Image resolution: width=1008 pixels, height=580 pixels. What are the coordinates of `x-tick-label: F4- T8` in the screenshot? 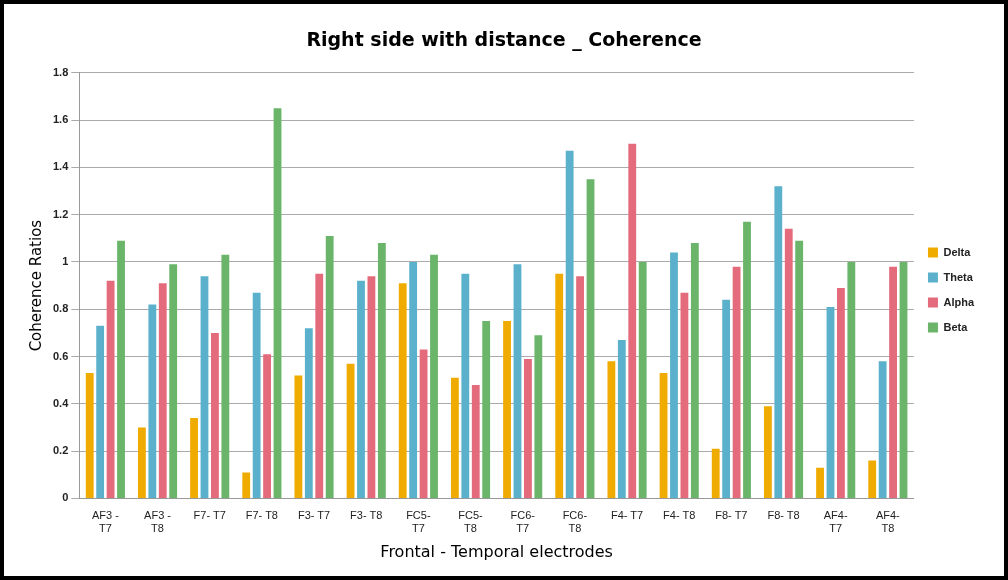 It's located at (679, 515).